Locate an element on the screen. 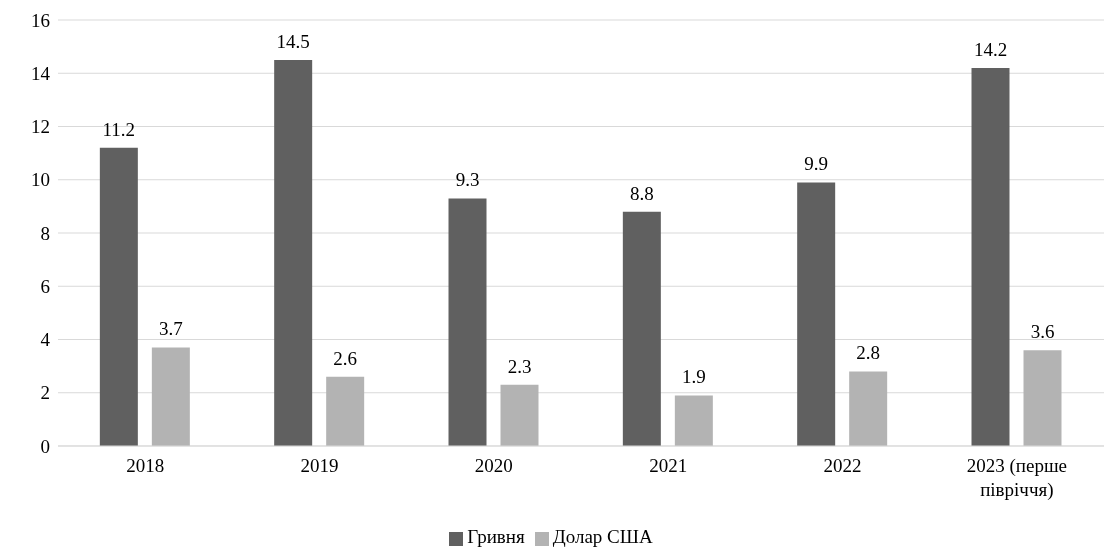 The image size is (1117, 558). y-tick-label: 2 is located at coordinates (45, 393).